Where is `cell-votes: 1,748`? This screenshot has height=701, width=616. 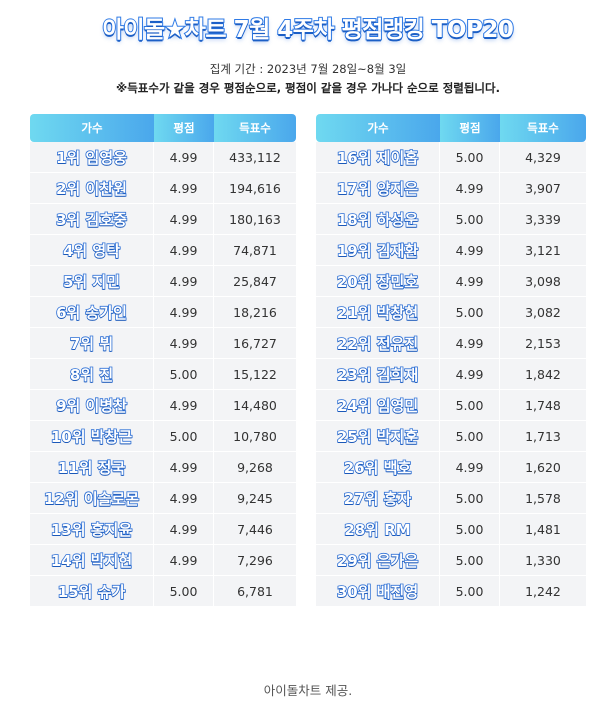
cell-votes: 1,748 is located at coordinates (543, 405).